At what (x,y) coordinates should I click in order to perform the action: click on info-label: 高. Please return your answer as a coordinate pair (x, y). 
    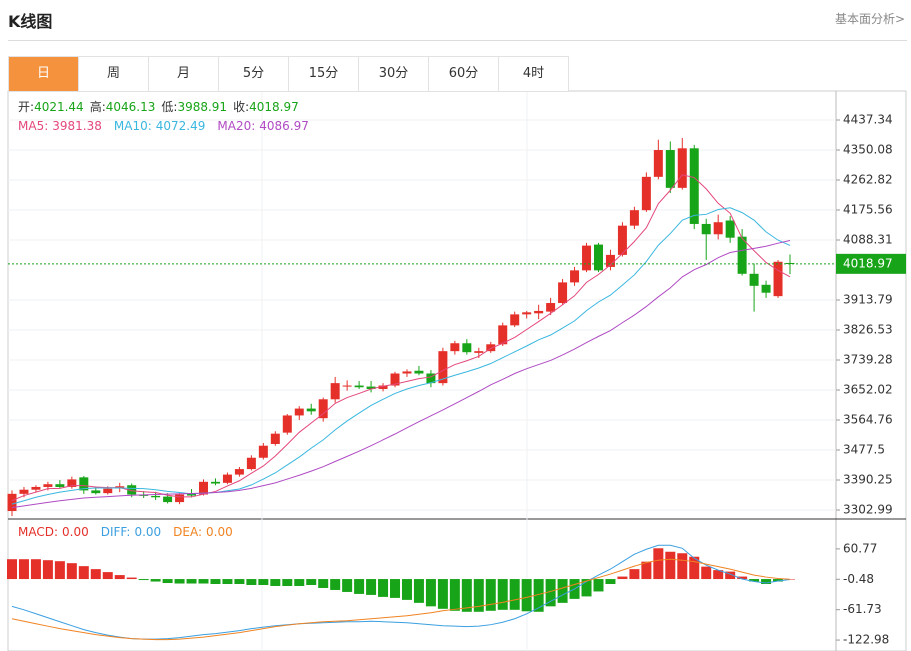
    Looking at the image, I should click on (96, 106).